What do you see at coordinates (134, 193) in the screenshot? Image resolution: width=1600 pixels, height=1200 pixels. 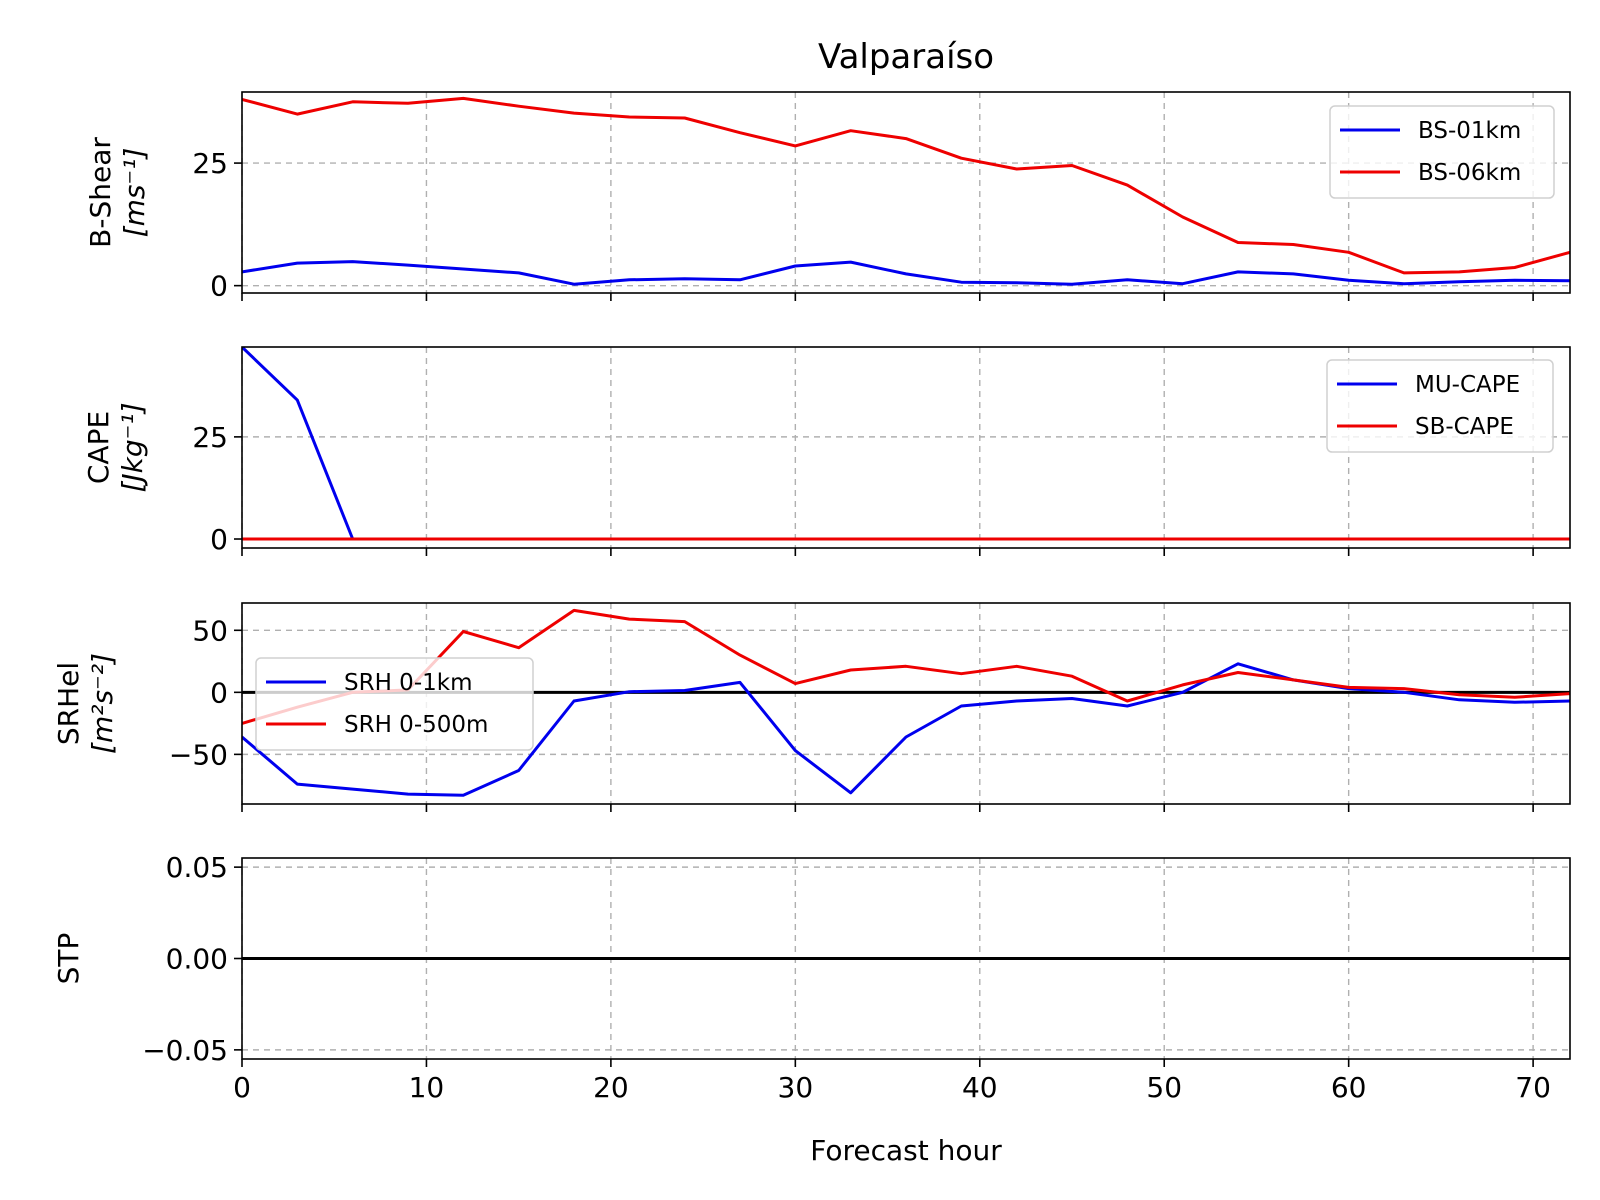 I see `y-axis-label-unit: [ms⁻¹]` at bounding box center [134, 193].